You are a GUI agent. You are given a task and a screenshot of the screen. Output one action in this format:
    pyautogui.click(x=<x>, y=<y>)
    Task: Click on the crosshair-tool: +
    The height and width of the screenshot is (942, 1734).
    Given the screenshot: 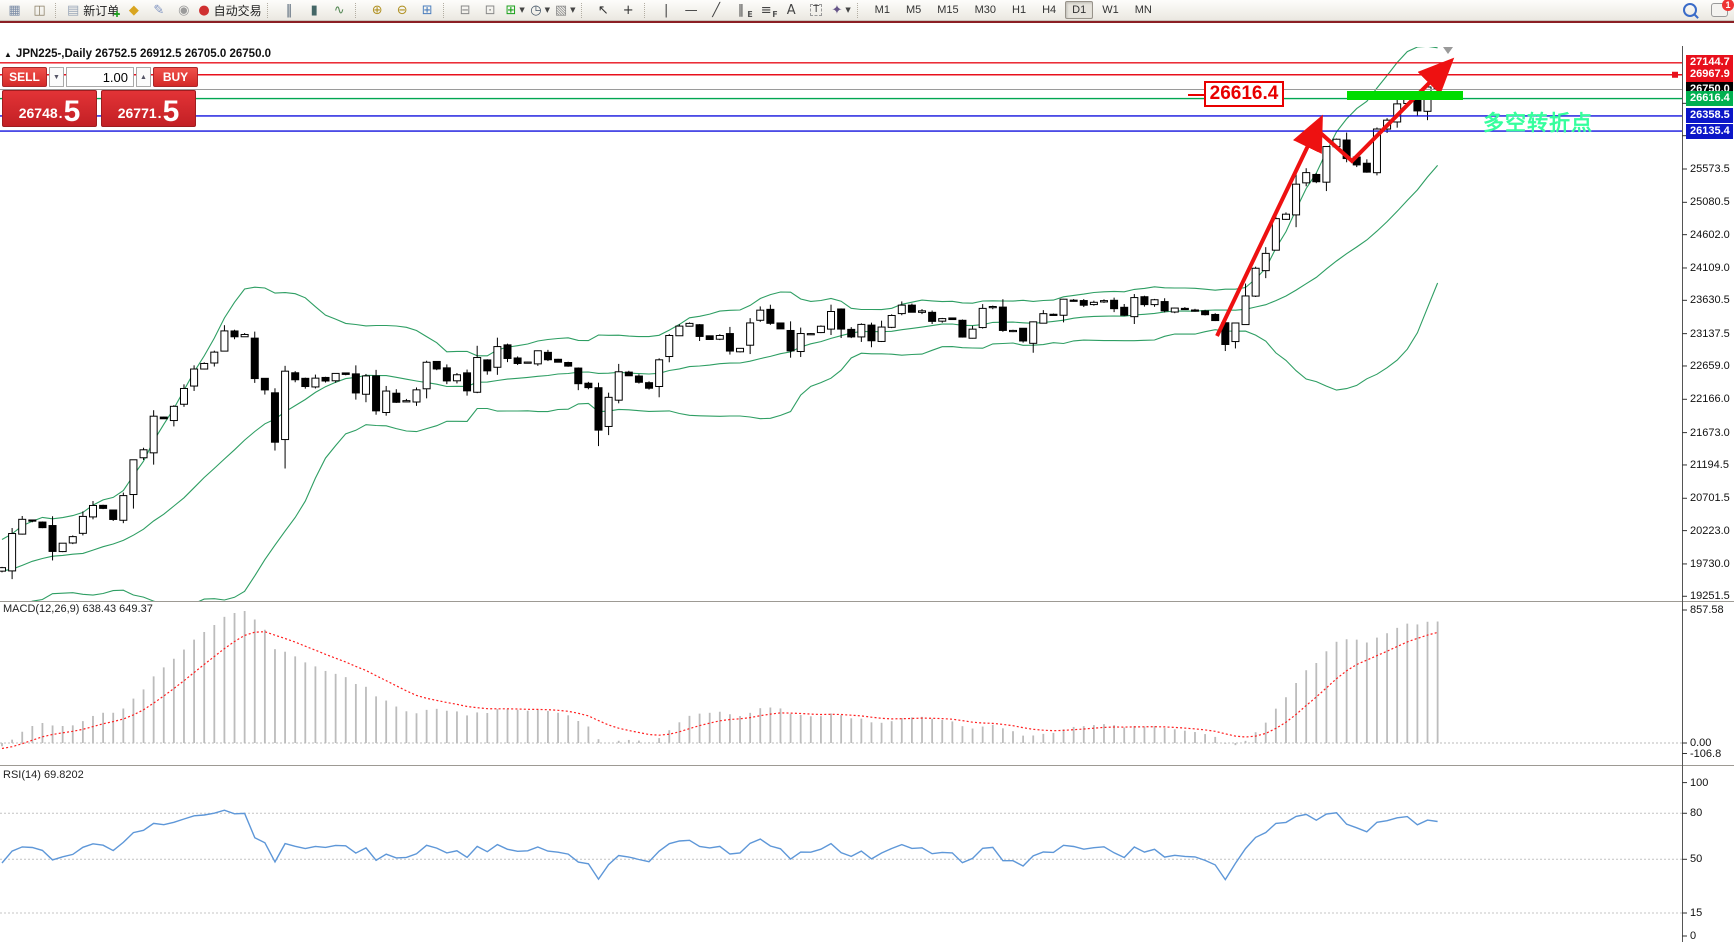 What is the action you would take?
    pyautogui.click(x=628, y=10)
    